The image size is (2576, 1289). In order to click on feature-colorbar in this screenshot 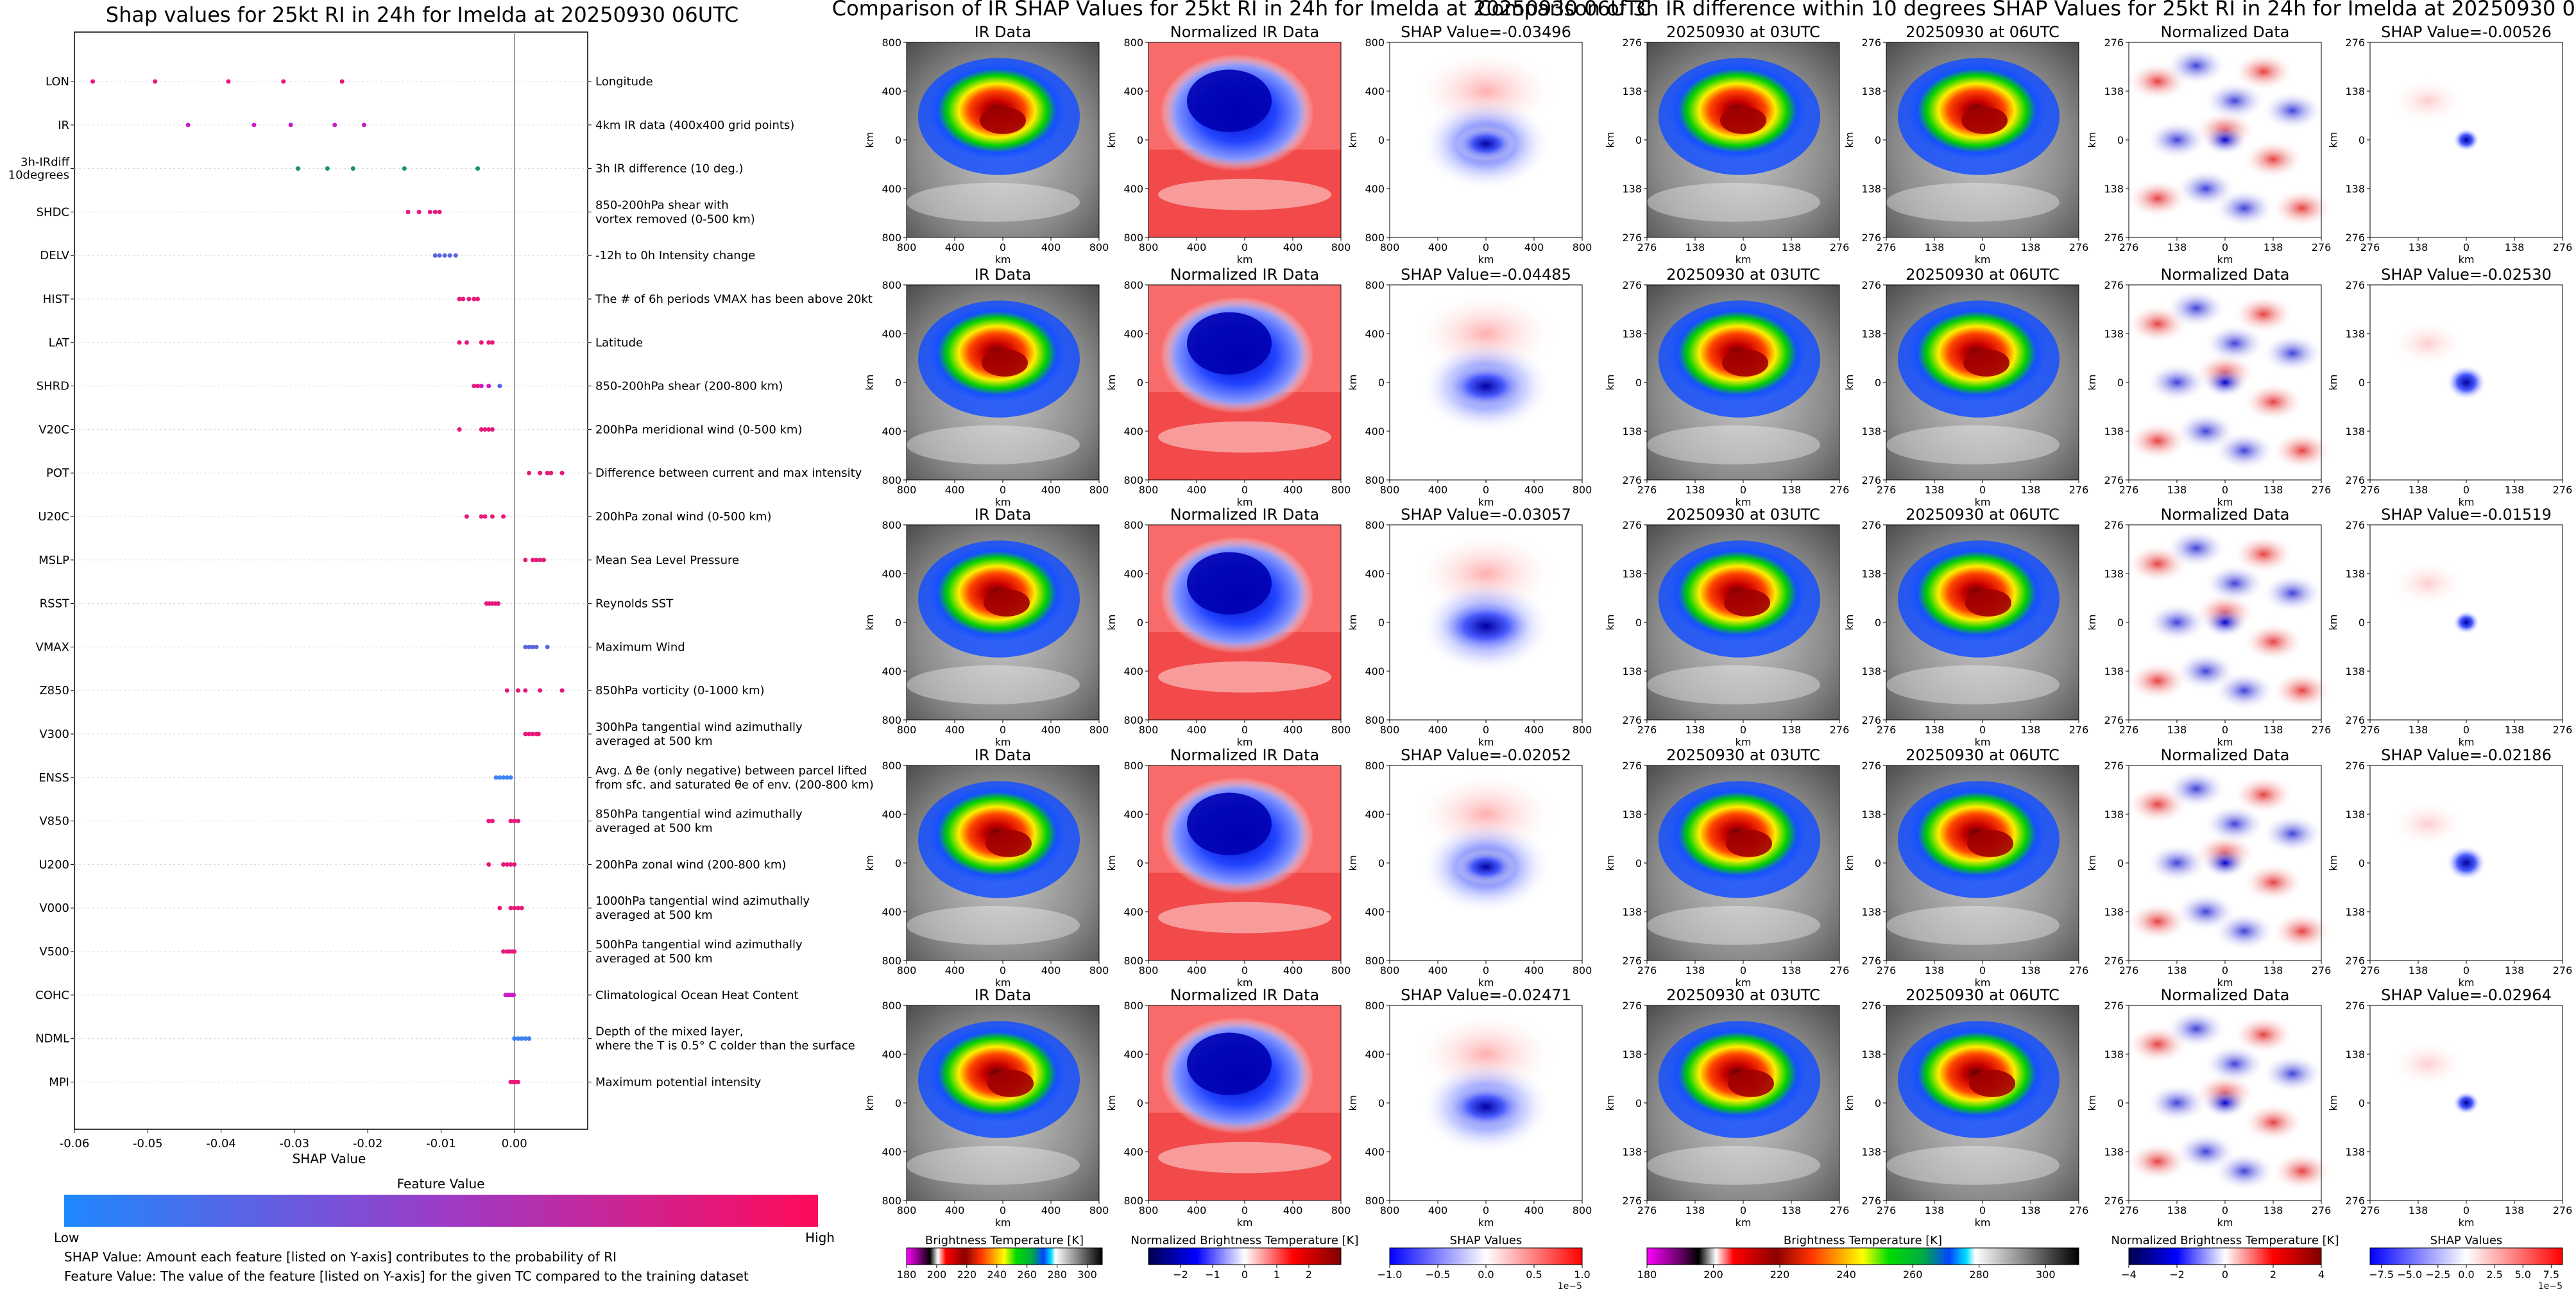, I will do `click(441, 1211)`.